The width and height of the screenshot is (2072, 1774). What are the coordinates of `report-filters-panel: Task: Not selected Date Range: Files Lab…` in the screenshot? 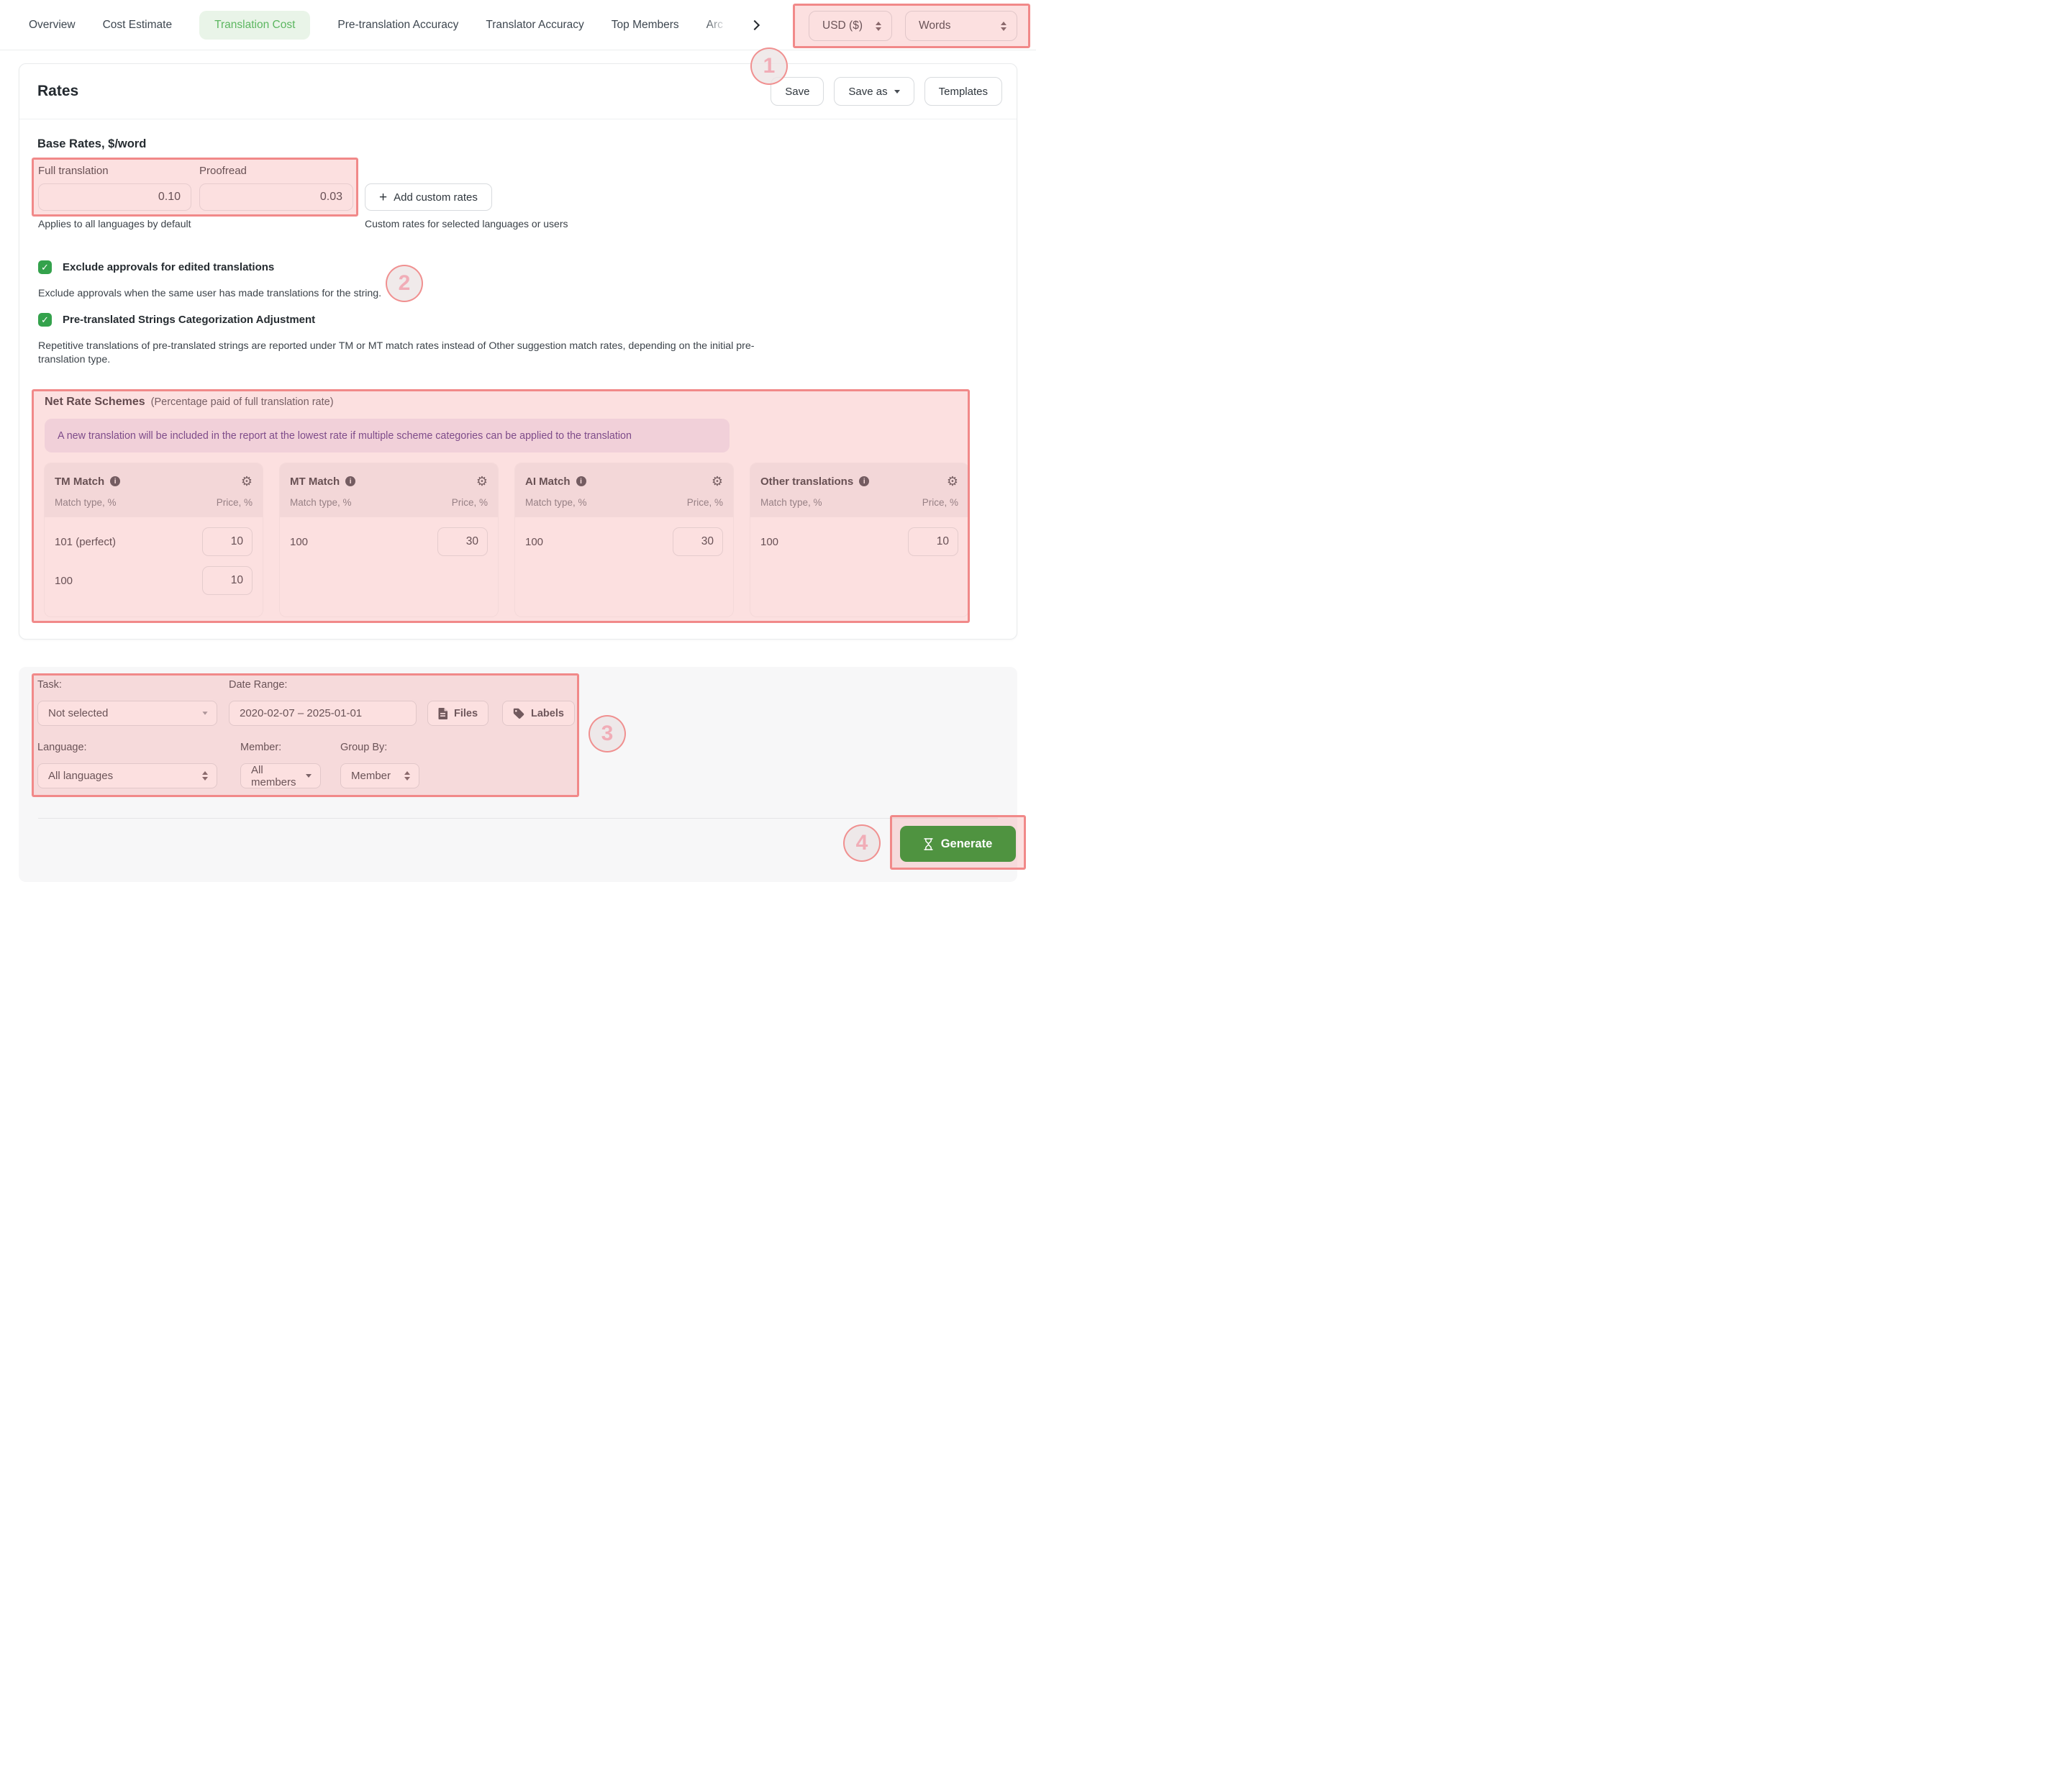 It's located at (518, 774).